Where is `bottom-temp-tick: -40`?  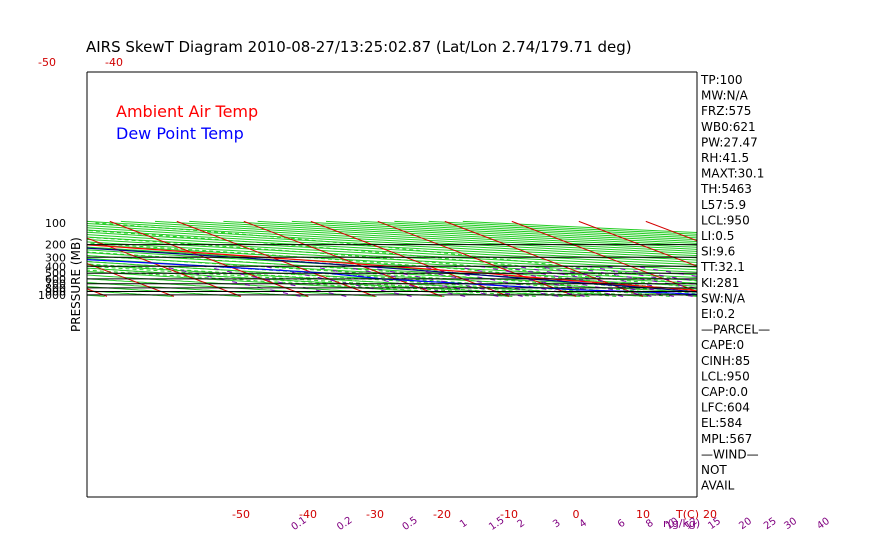
bottom-temp-tick: -40 is located at coordinates (308, 514).